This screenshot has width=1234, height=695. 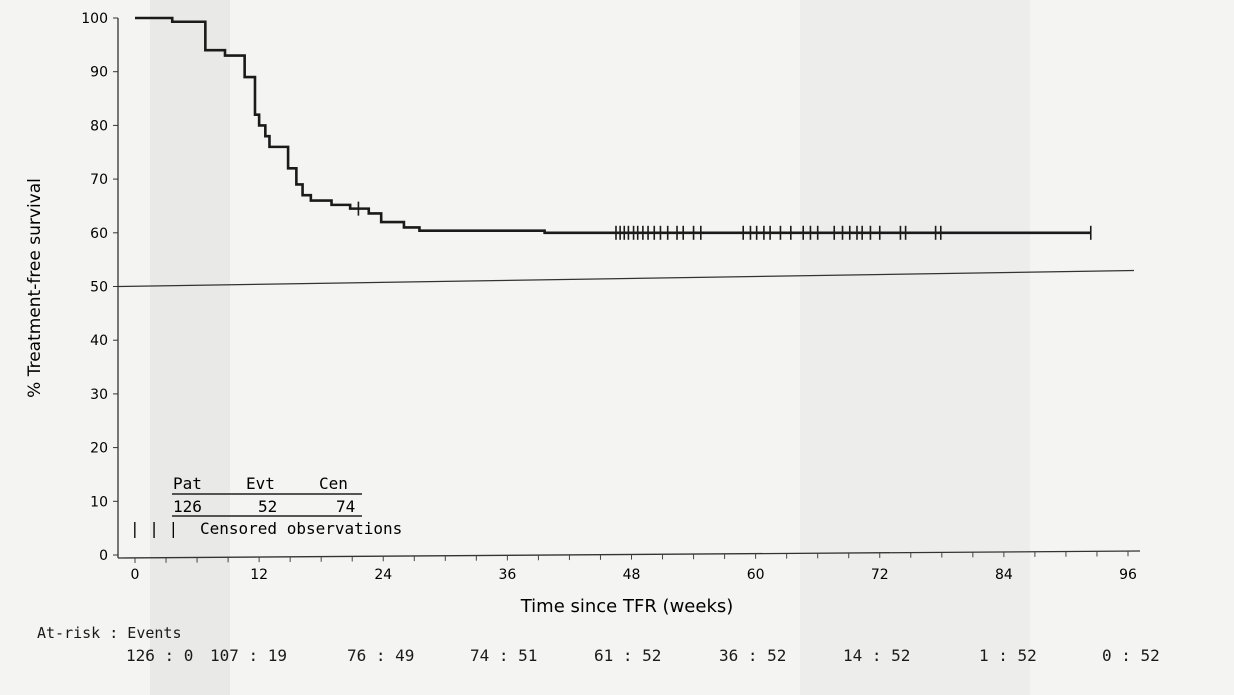 I want to click on x-axis-line, so click(x=629, y=554).